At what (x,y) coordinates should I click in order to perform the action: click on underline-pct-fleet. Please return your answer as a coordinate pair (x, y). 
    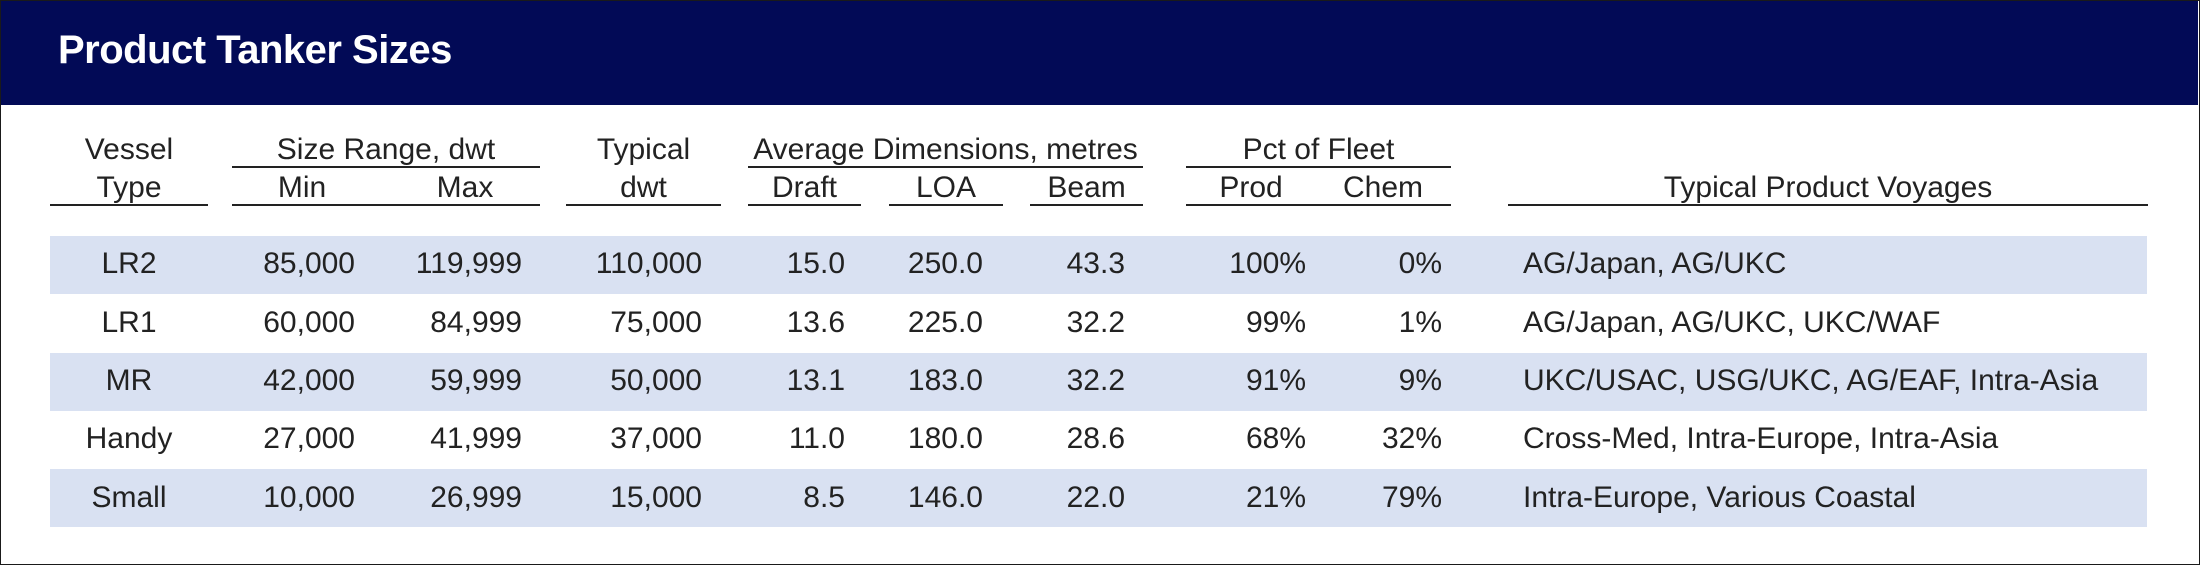
    Looking at the image, I should click on (1318, 167).